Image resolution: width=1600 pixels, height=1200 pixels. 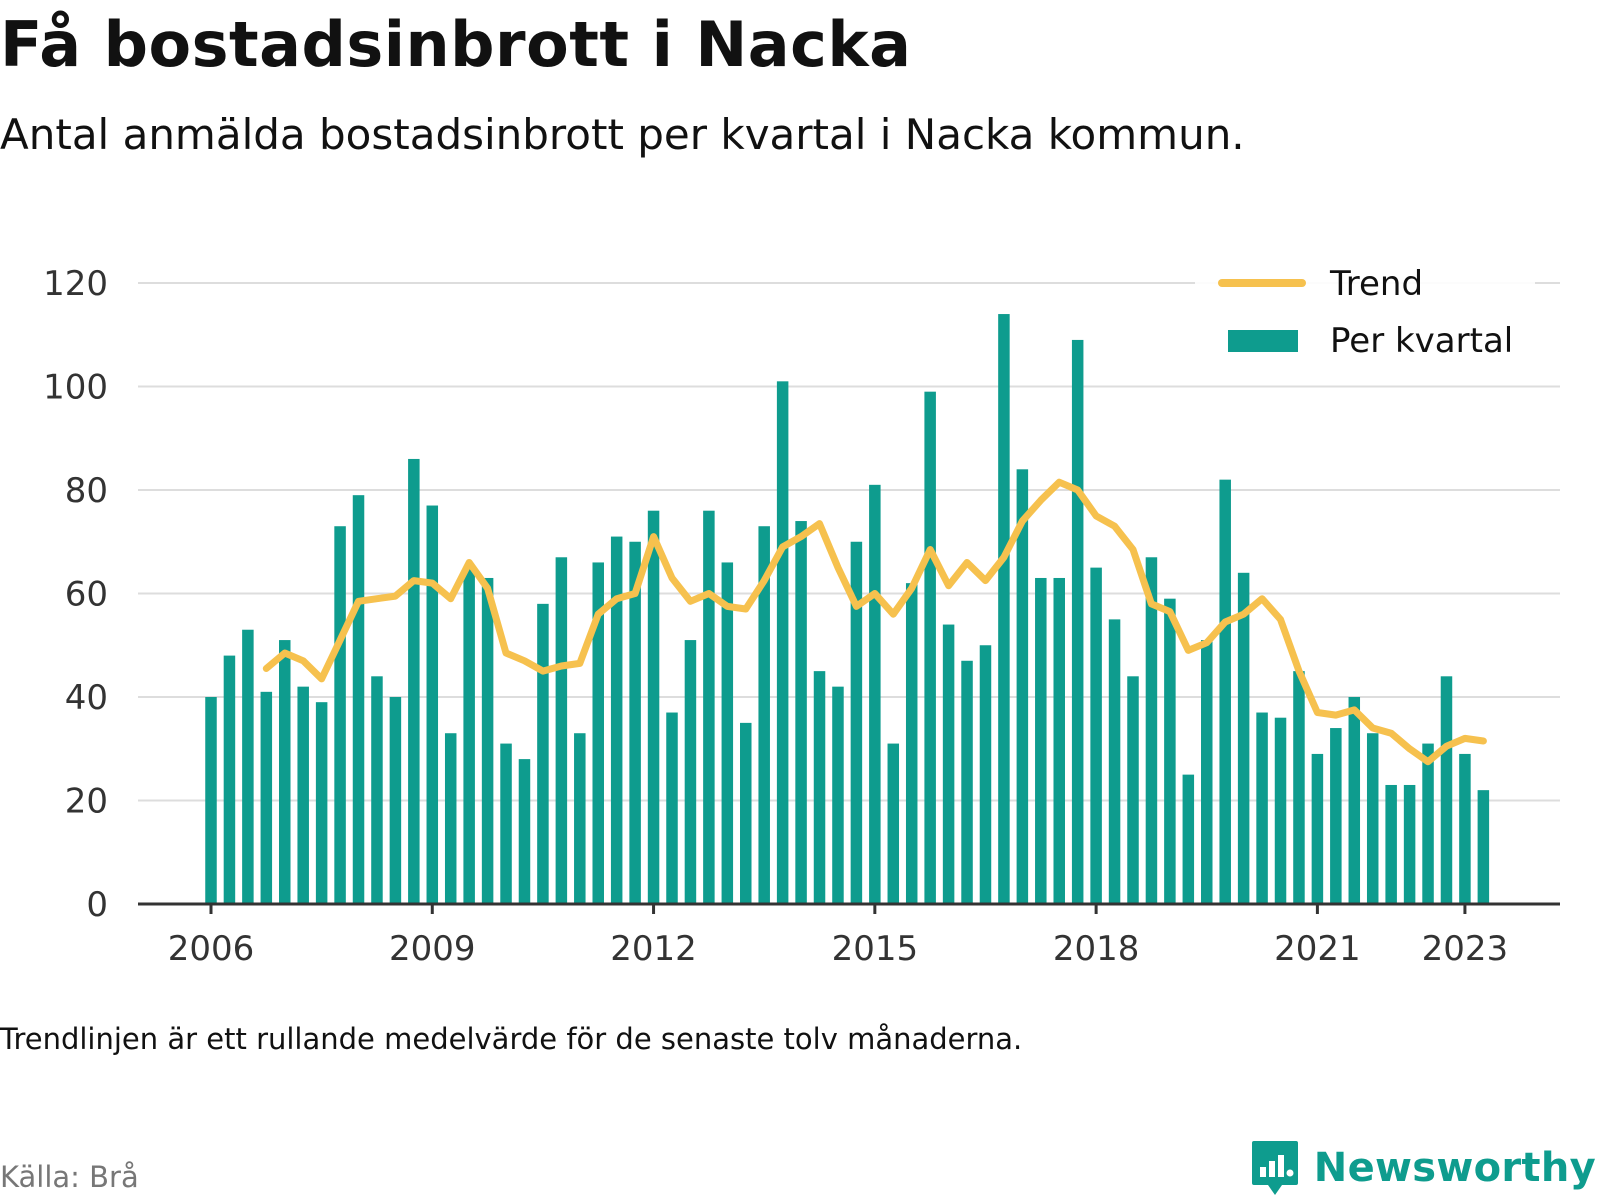 I want to click on newsworthy-logo-icon, so click(x=1274, y=1168).